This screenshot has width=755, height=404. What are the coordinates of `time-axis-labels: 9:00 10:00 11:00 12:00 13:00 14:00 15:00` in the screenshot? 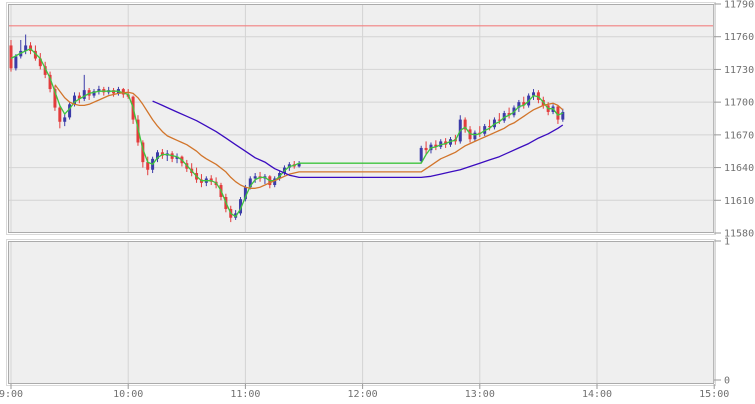 It's located at (364, 392).